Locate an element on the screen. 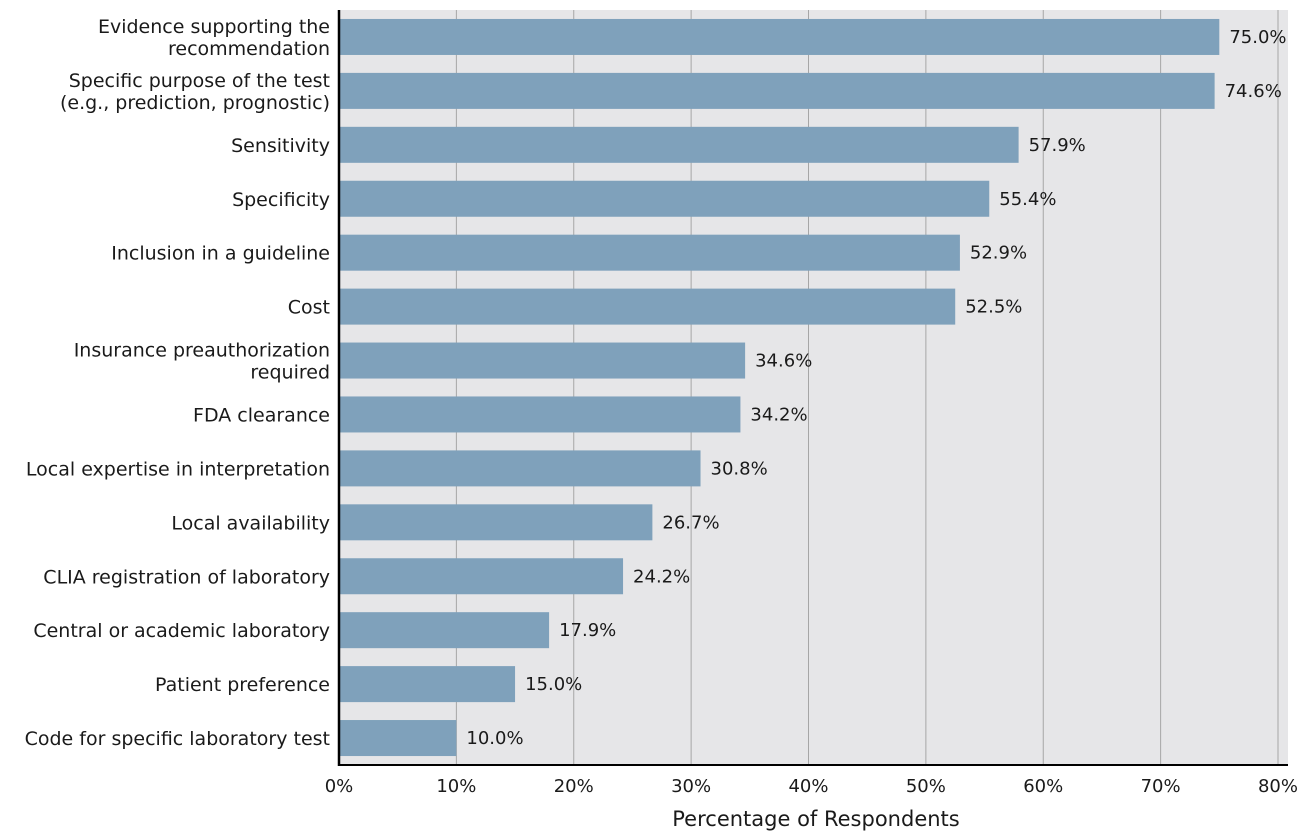 The width and height of the screenshot is (1309, 834). x-tick-label-30: 30% is located at coordinates (691, 786).